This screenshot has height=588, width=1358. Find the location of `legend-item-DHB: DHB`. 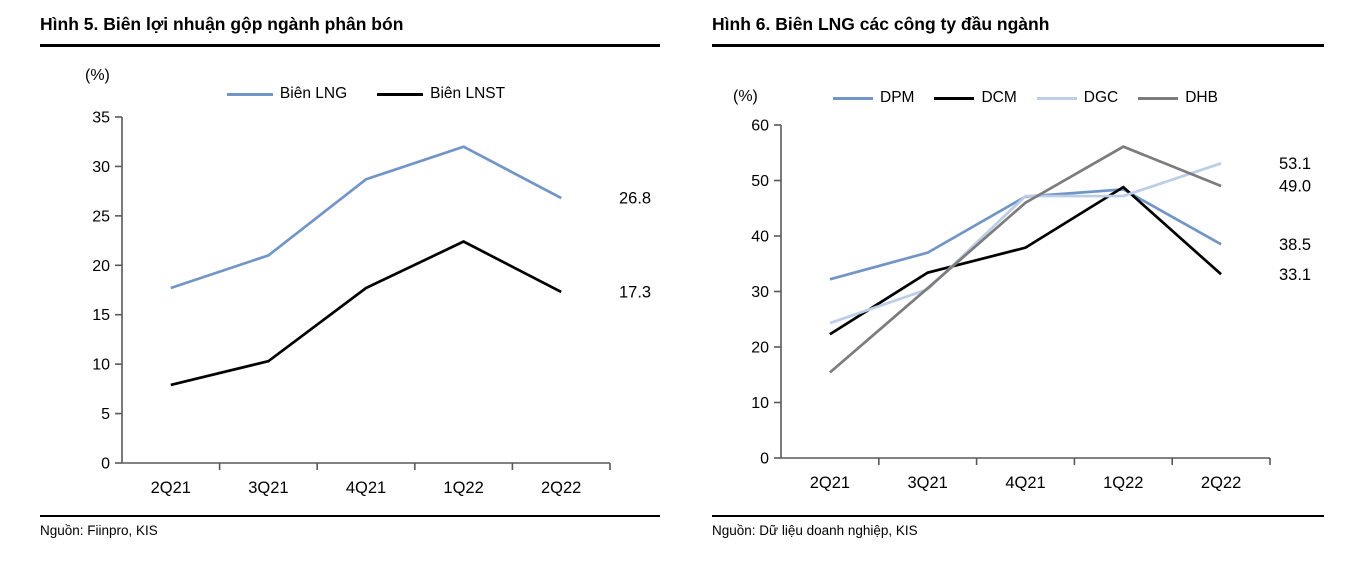

legend-item-DHB: DHB is located at coordinates (1178, 98).